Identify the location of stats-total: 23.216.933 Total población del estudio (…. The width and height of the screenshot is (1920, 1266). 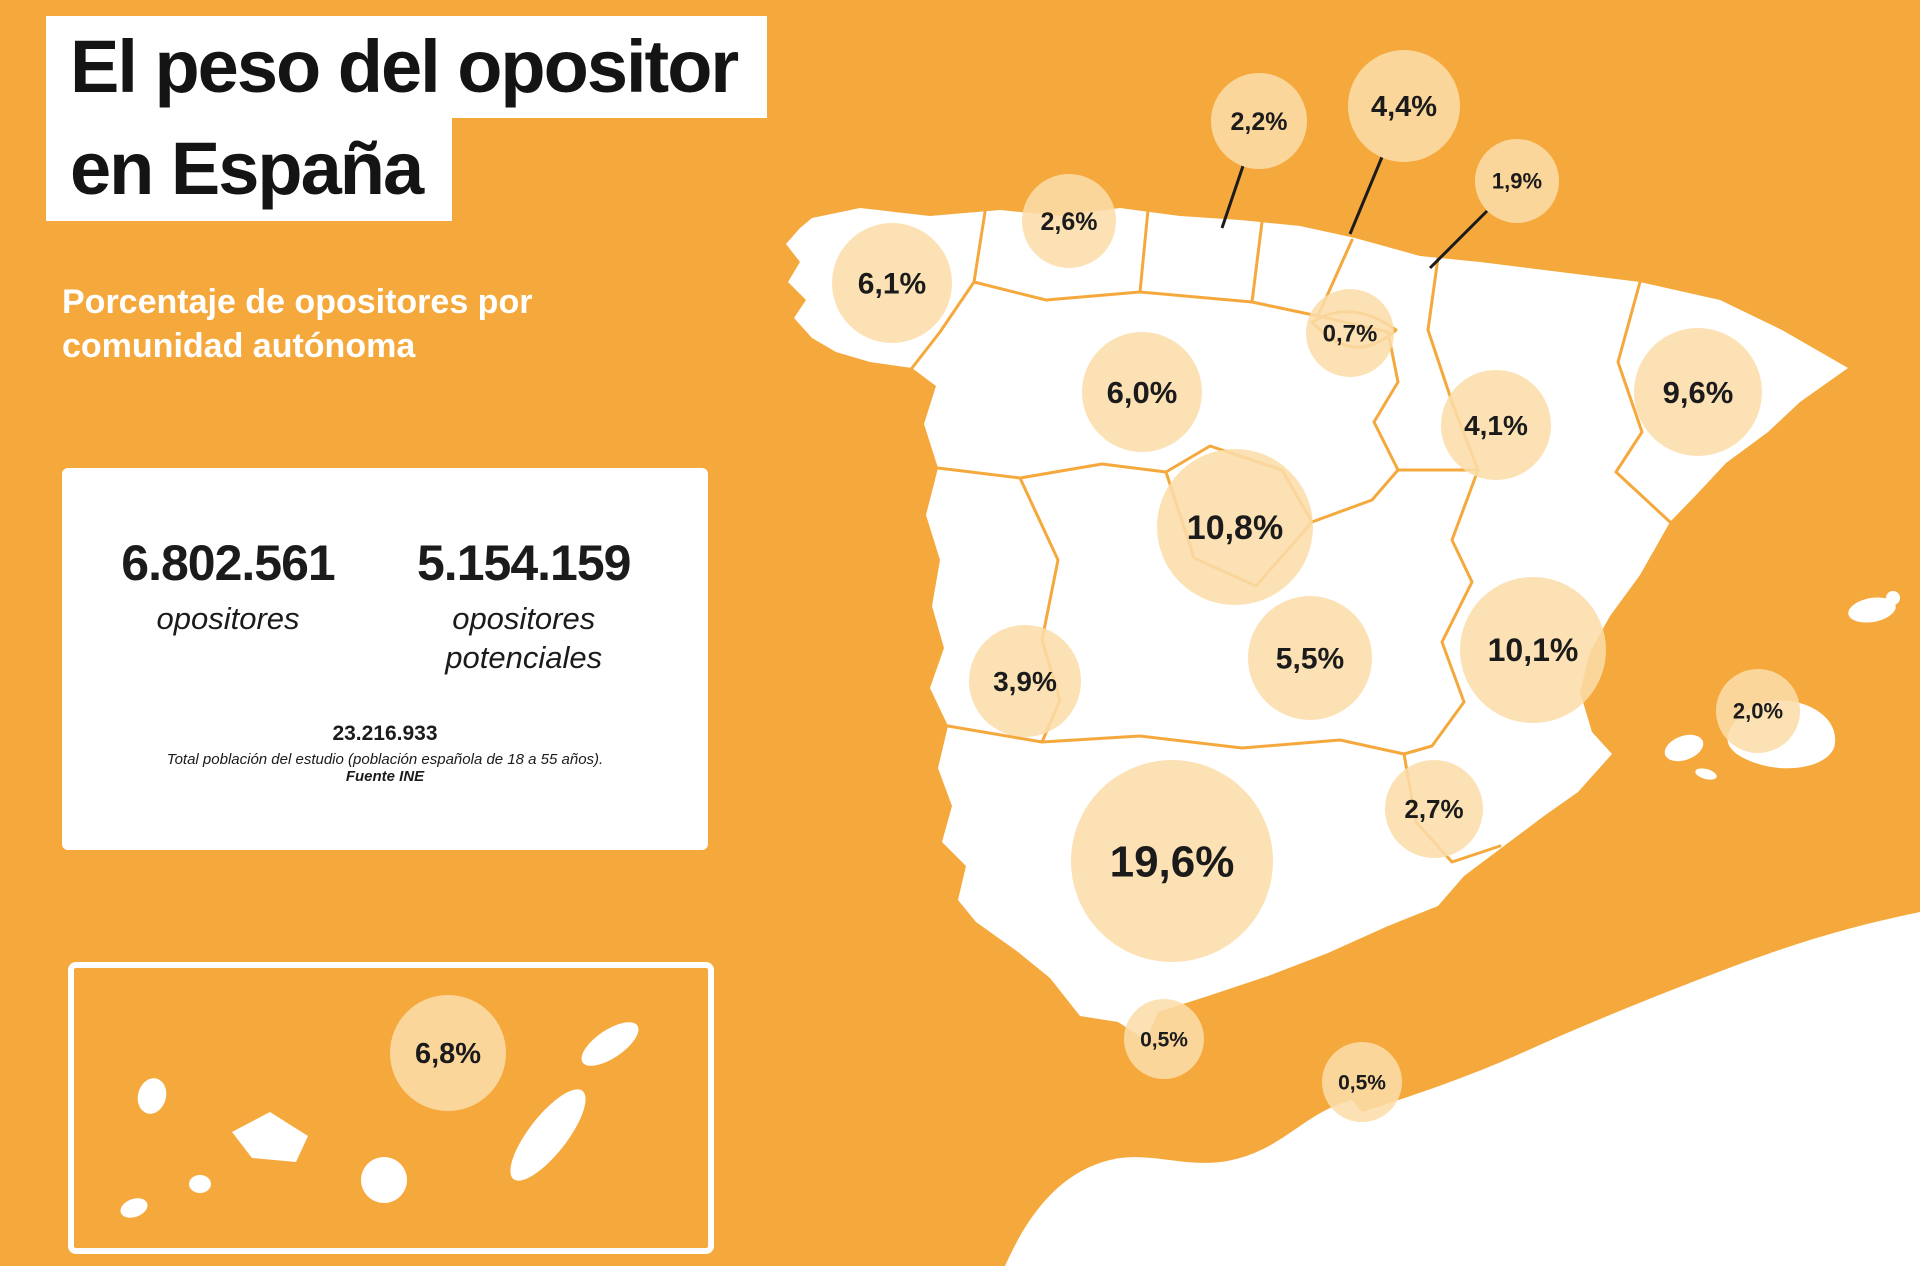
(385, 753).